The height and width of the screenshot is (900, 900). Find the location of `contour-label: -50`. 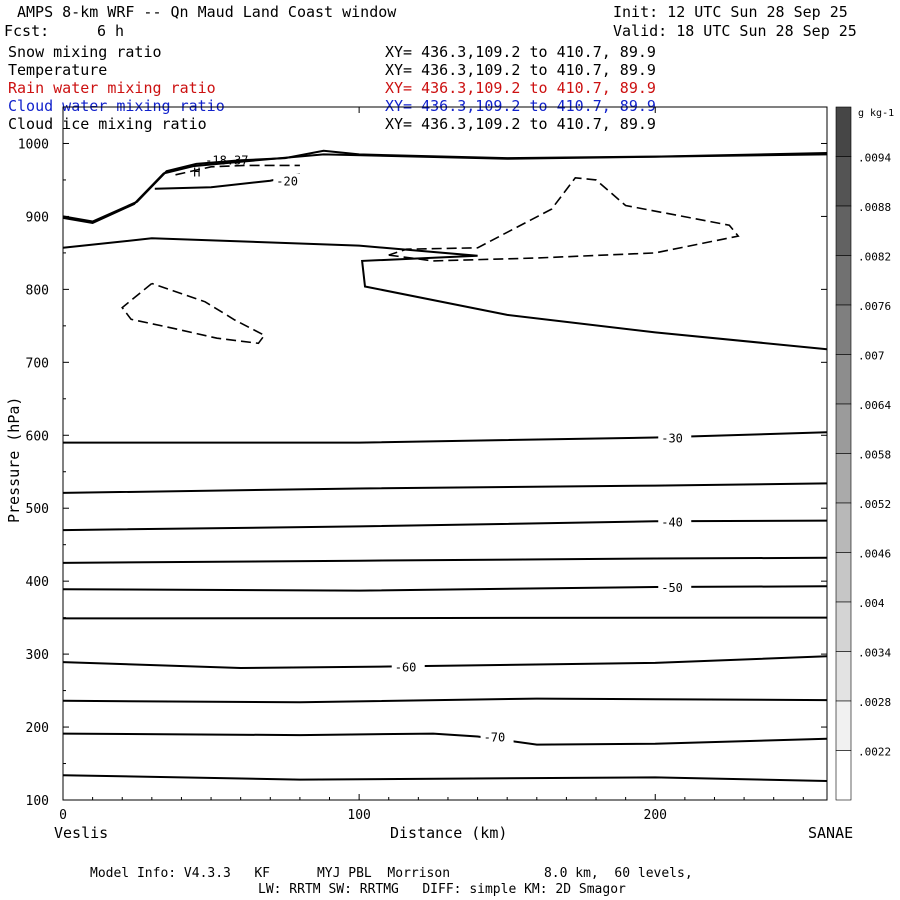

contour-label: -50 is located at coordinates (672, 588).